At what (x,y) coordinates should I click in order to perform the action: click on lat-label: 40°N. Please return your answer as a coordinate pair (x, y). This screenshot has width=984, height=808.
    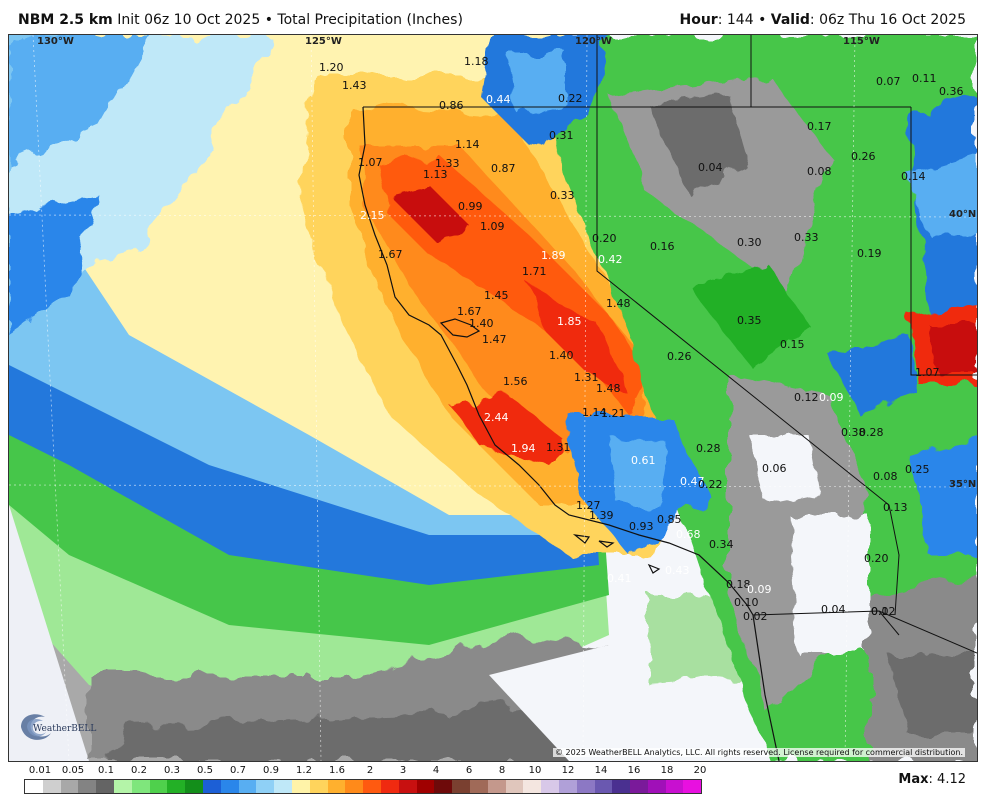
    Looking at the image, I should click on (962, 214).